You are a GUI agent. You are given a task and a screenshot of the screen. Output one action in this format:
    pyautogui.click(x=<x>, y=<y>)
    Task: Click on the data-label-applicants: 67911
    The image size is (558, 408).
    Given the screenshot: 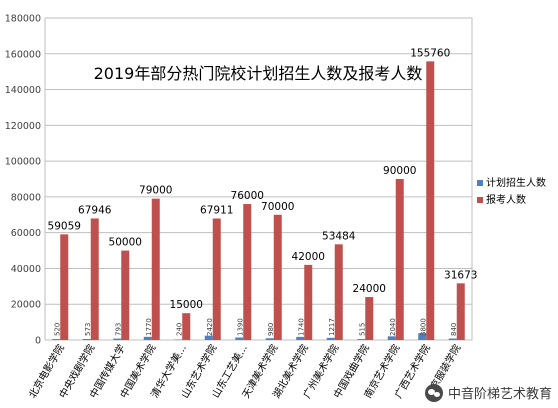 What is the action you would take?
    pyautogui.click(x=216, y=211)
    